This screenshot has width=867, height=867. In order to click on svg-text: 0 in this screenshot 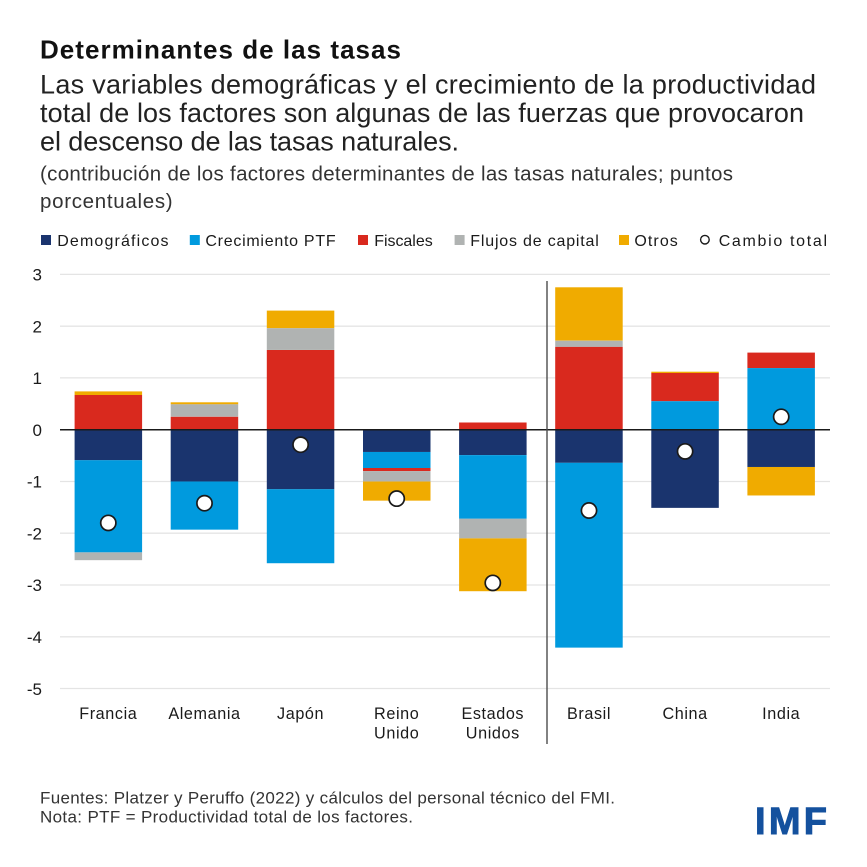, I will do `click(37, 430)`.